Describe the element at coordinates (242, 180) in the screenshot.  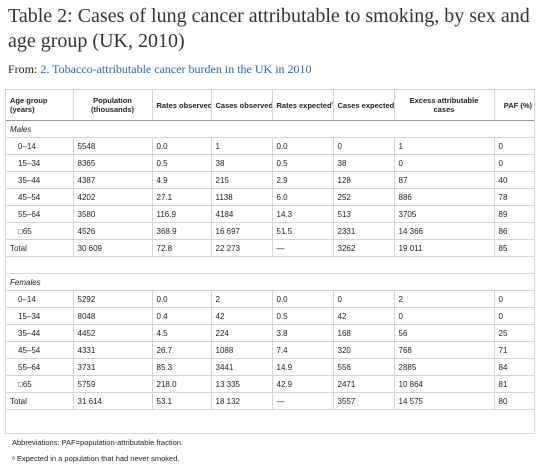
I see `cell-cases-observed: 215` at that location.